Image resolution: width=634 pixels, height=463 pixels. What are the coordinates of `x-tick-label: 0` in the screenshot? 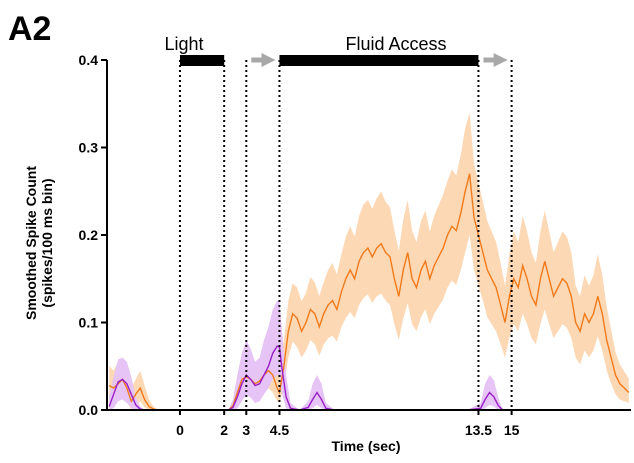 It's located at (180, 430).